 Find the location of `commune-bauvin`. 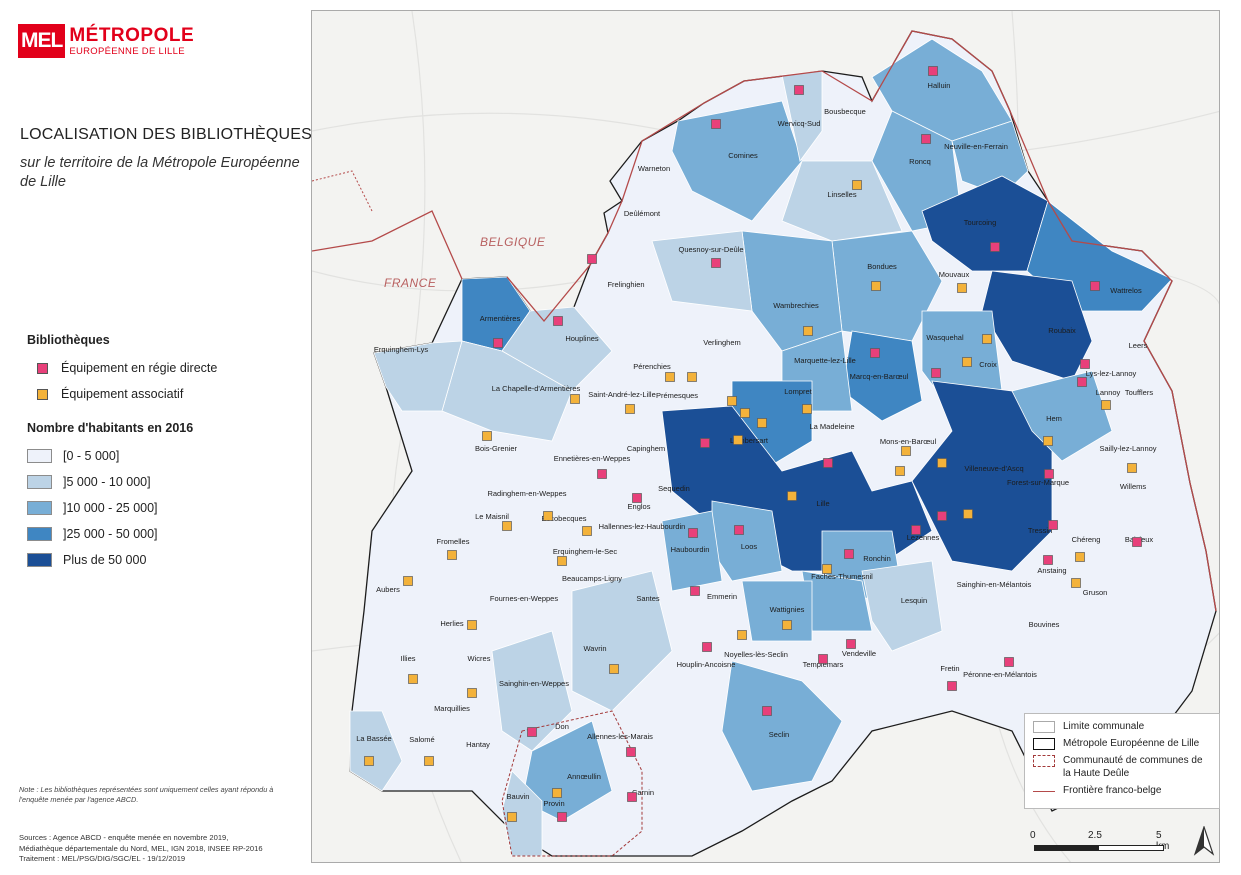

commune-bauvin is located at coordinates (522, 813).